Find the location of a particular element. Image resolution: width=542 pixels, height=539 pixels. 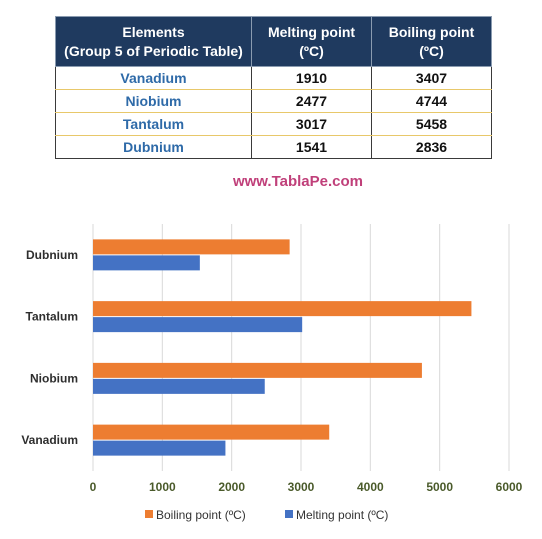

cell-boiling: 5458 is located at coordinates (432, 124).